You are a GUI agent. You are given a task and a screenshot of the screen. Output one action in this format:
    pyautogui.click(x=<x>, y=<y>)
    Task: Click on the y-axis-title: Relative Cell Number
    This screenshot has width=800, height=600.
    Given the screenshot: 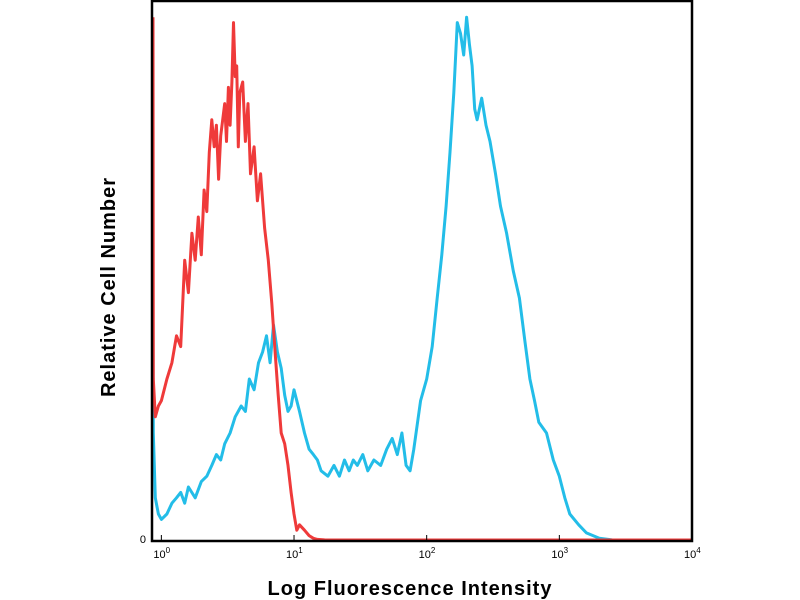 What is the action you would take?
    pyautogui.click(x=109, y=287)
    